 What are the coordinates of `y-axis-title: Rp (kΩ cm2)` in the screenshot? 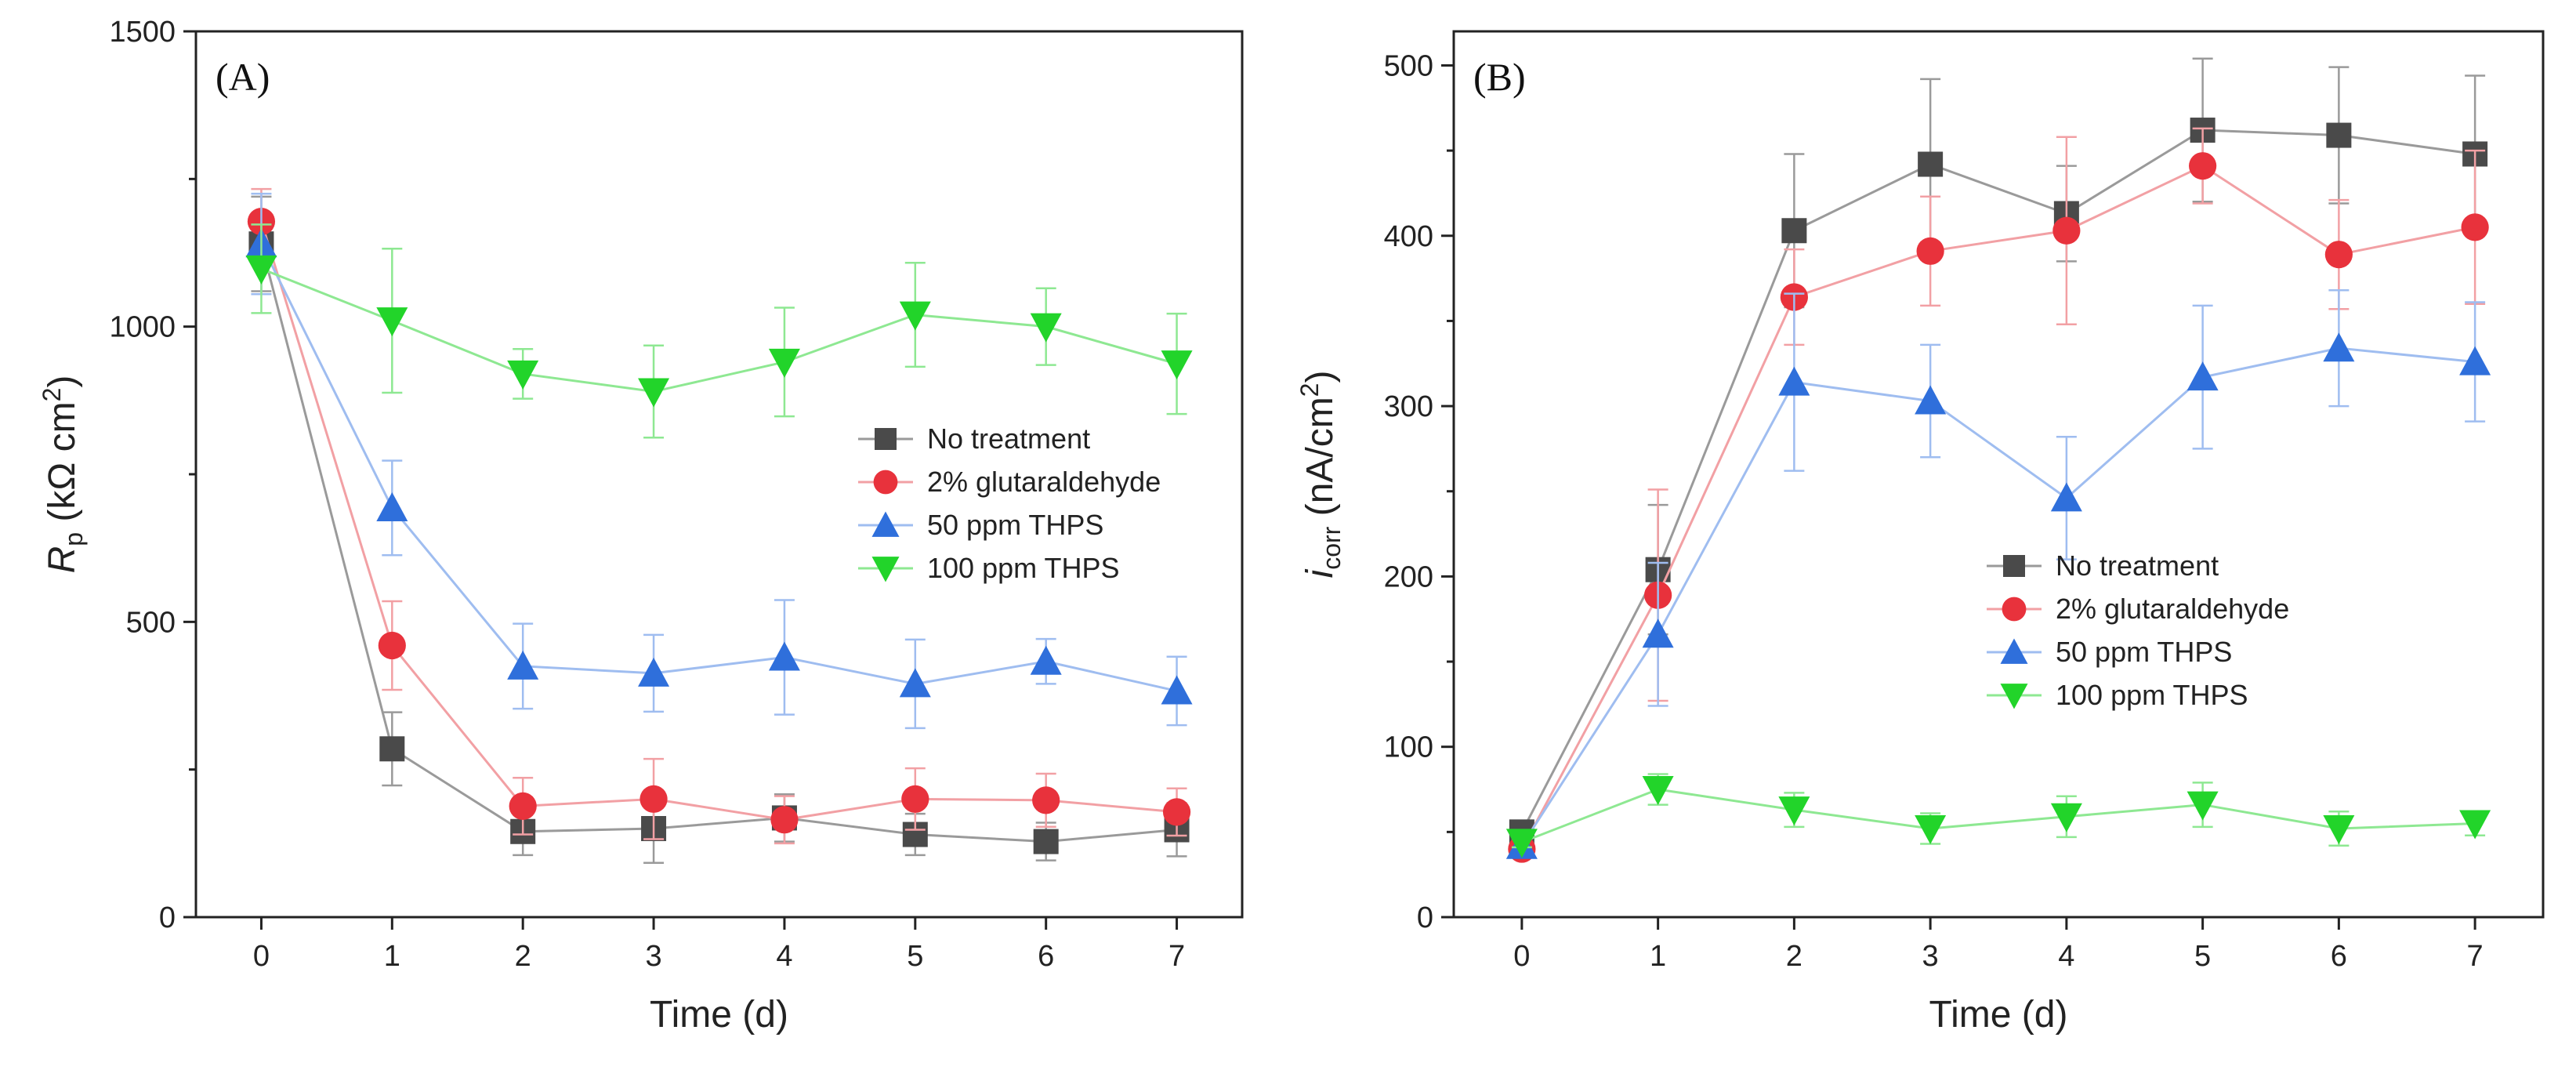 It's located at (63, 474).